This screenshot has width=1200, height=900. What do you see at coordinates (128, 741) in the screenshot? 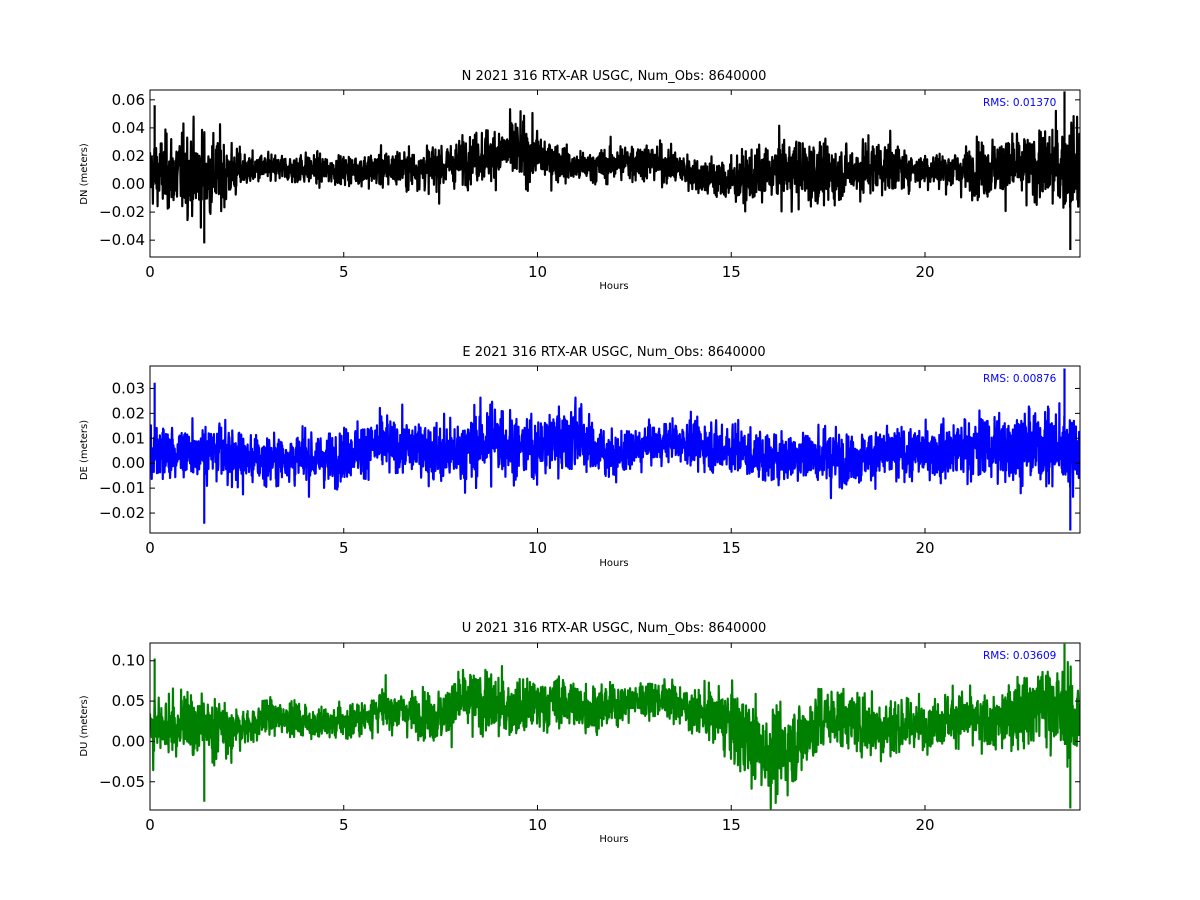
I see `panel-up-y-tick-label: 0.00` at bounding box center [128, 741].